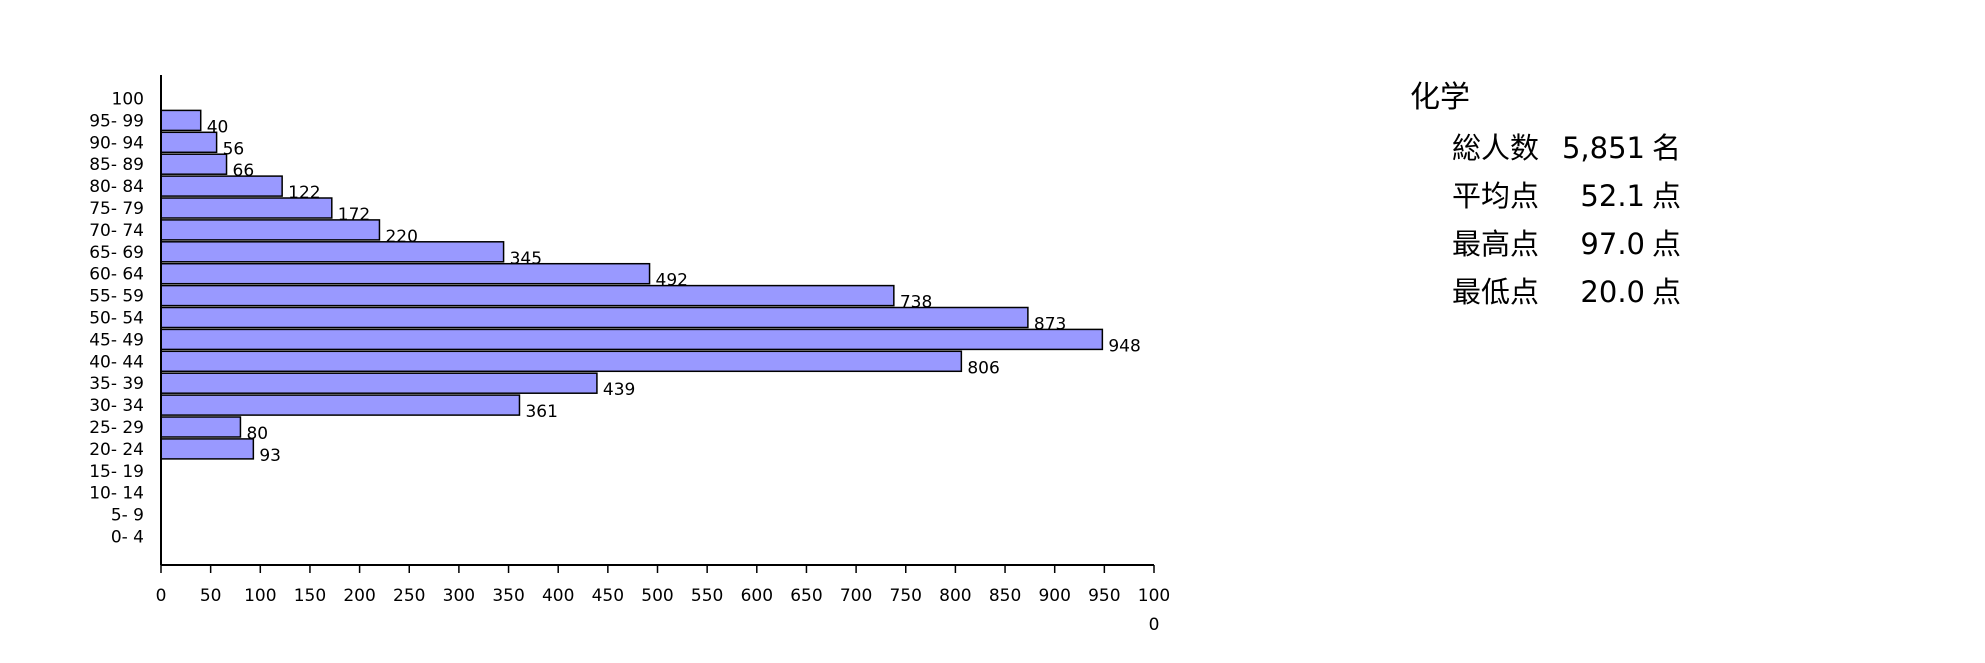 The height and width of the screenshot is (663, 1985). Describe the element at coordinates (310, 596) in the screenshot. I see `x-tick-label: 150` at that location.